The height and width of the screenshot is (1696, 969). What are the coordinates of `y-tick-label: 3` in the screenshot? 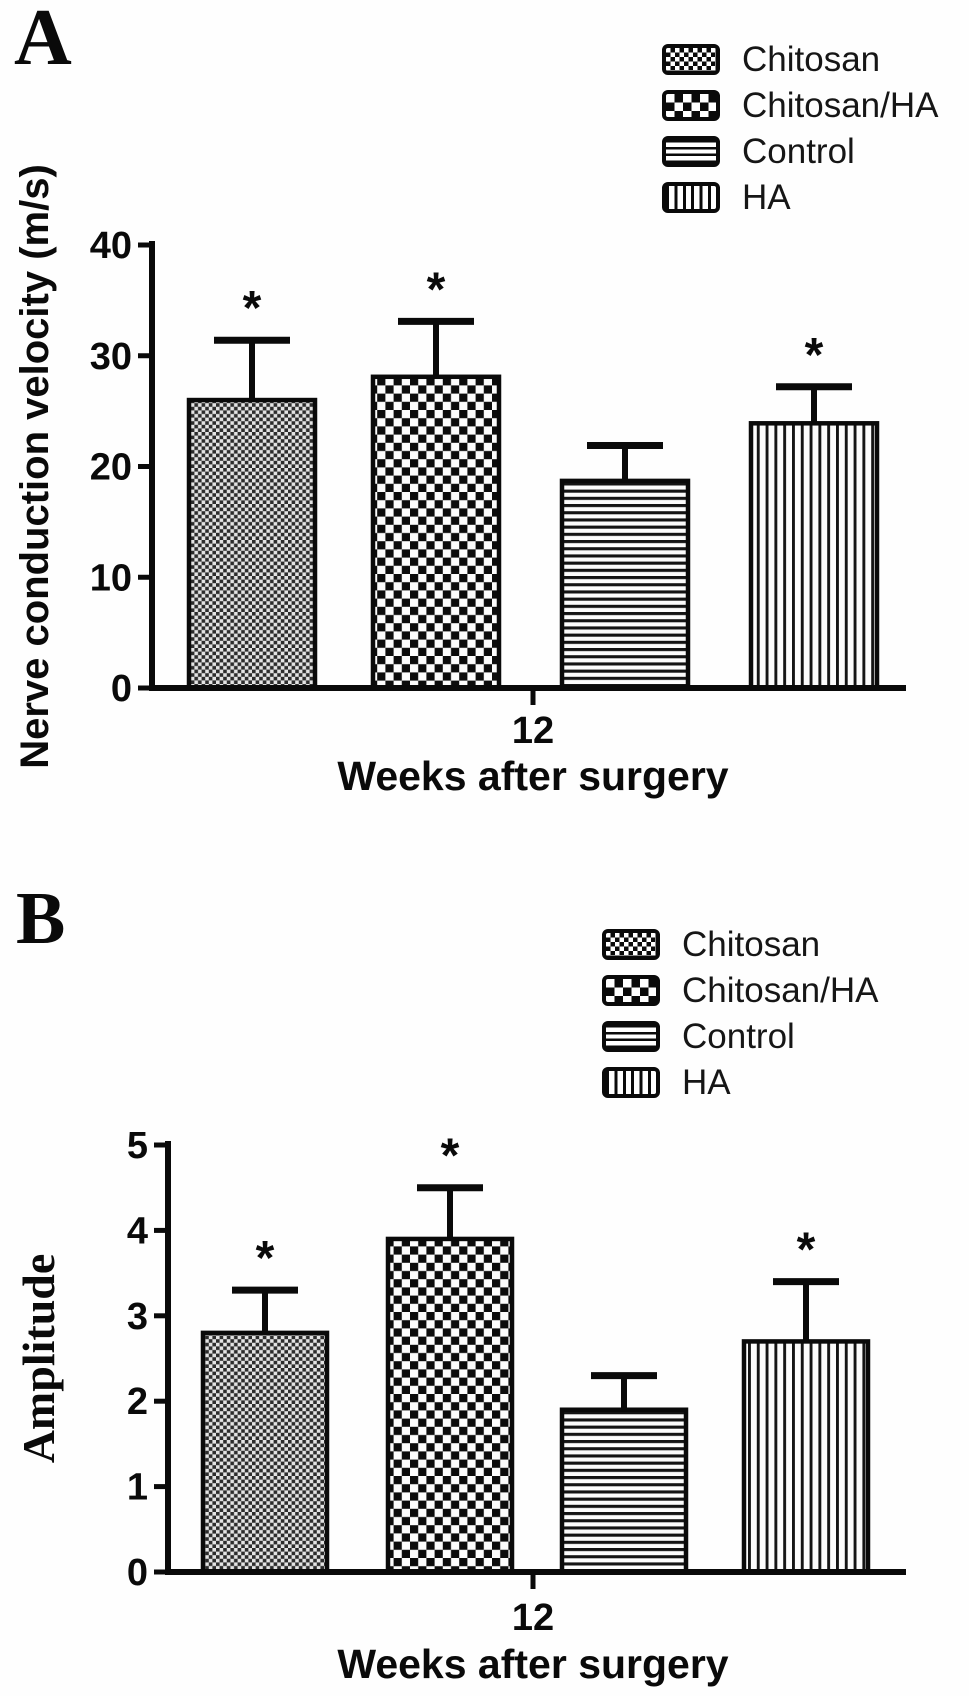 It's located at (137, 1317).